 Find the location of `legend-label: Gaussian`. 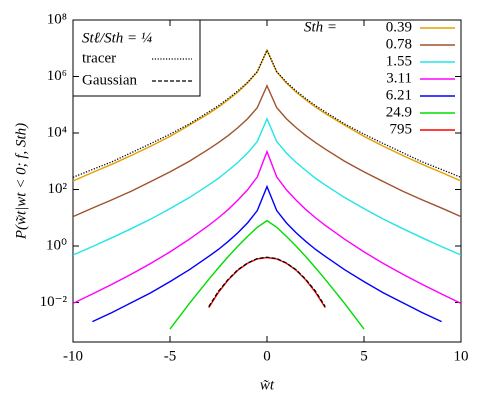

legend-label: Gaussian is located at coordinates (109, 80).